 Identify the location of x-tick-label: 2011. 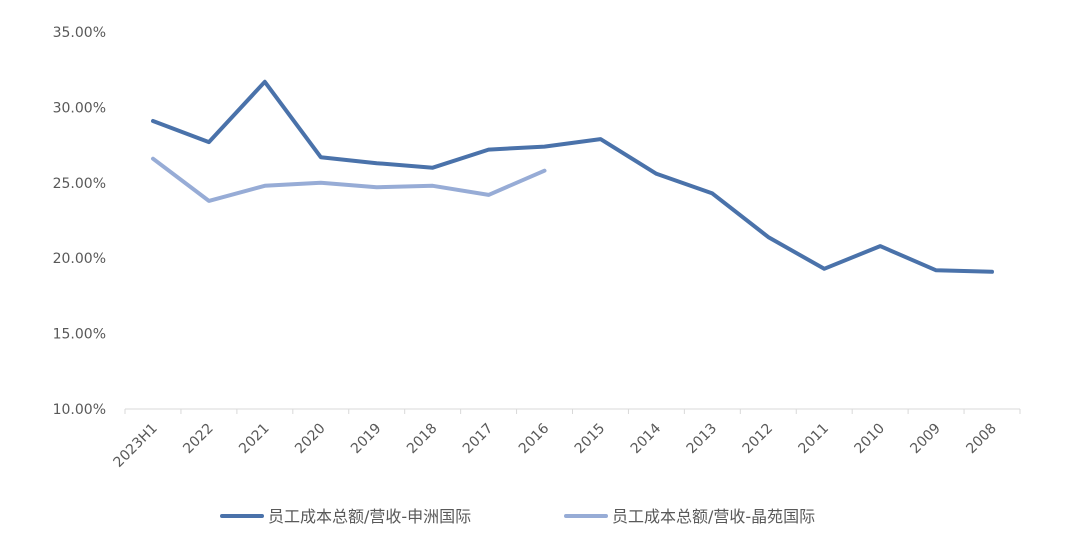
(814, 439).